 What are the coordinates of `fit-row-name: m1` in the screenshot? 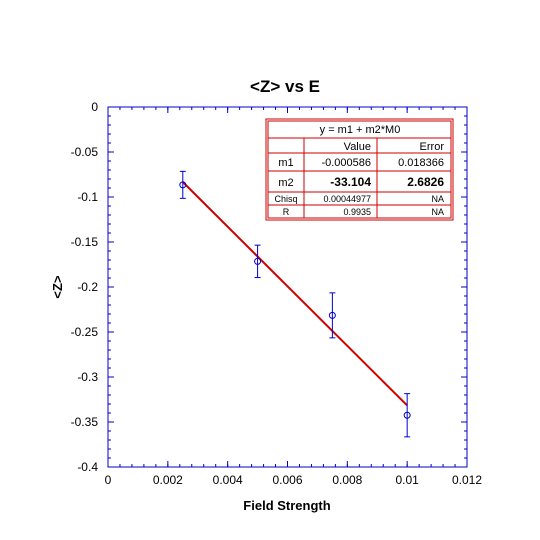 It's located at (285, 163).